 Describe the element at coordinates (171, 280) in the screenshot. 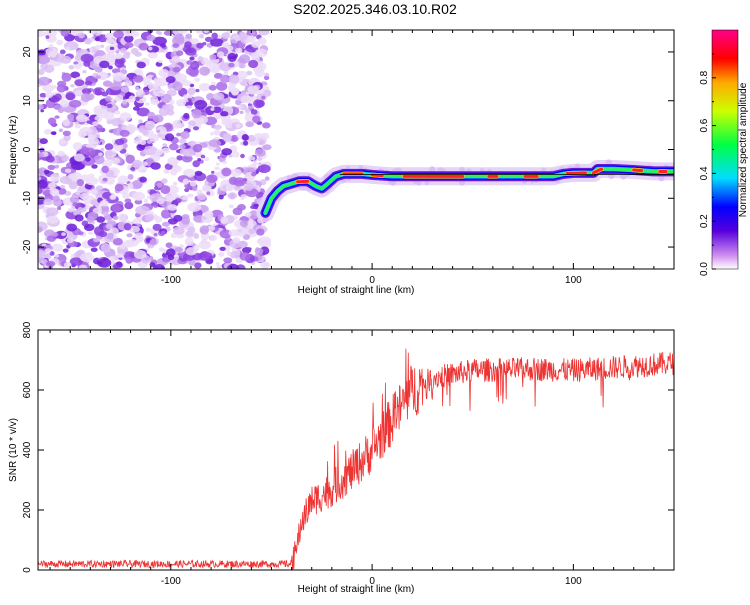

I see `spectrogram-x-tick-label: -100` at that location.